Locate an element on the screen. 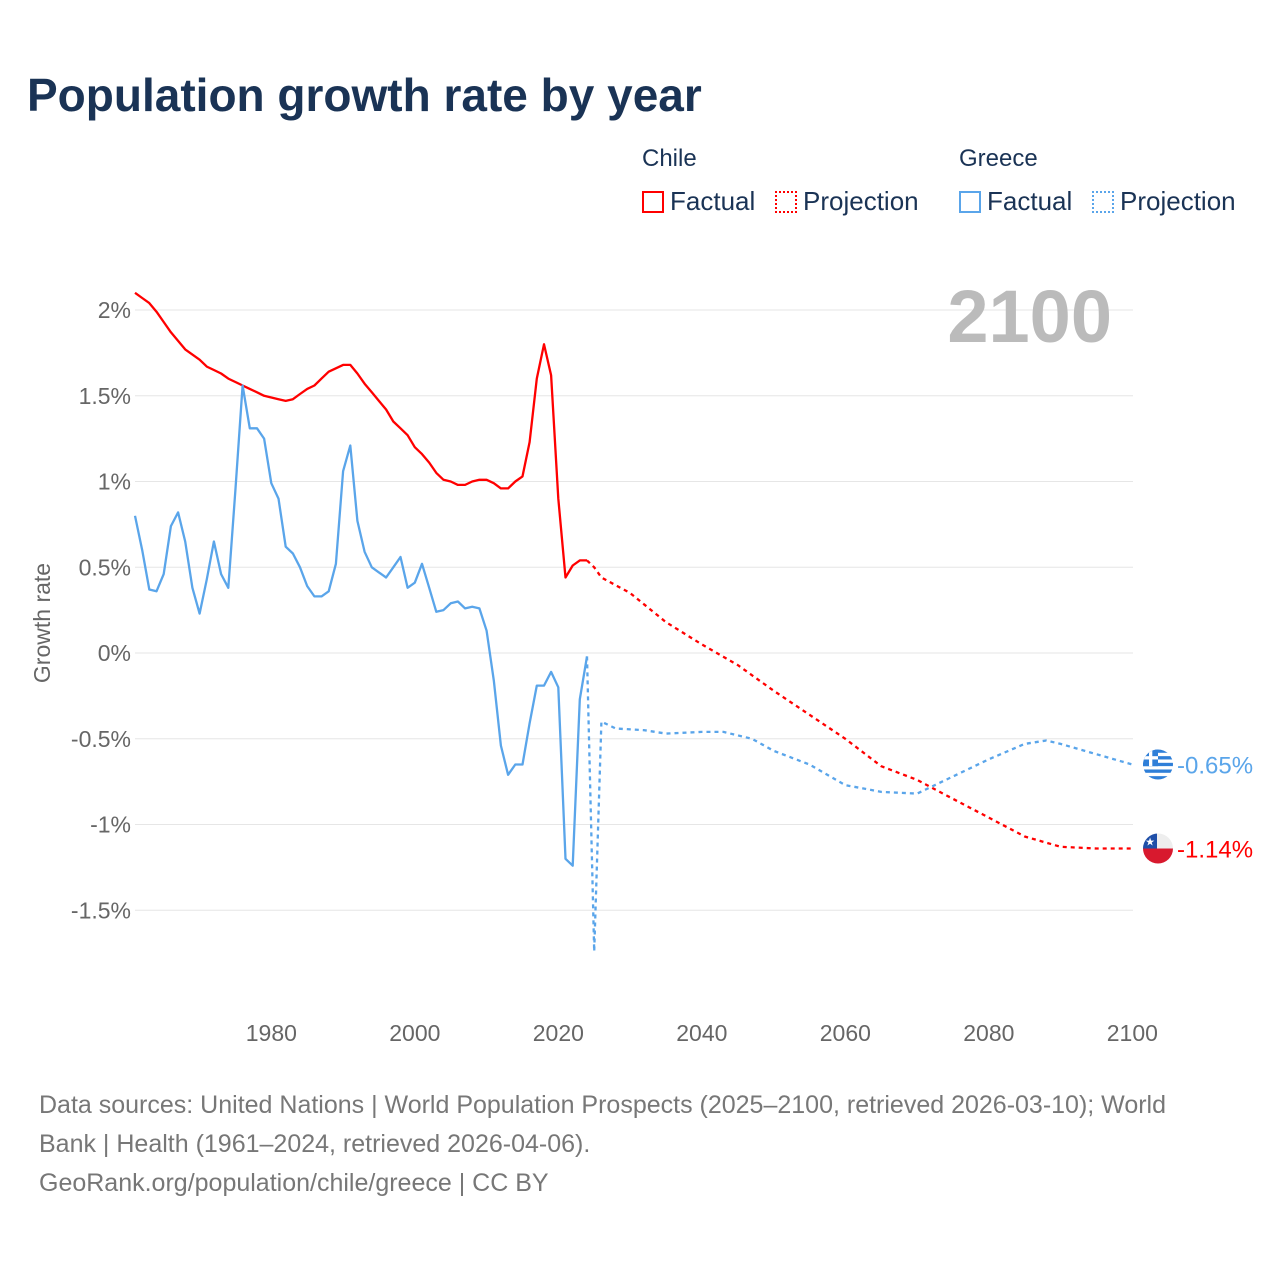 Image resolution: width=1280 pixels, height=1280 pixels. series-line-greece-factual is located at coordinates (361, 625).